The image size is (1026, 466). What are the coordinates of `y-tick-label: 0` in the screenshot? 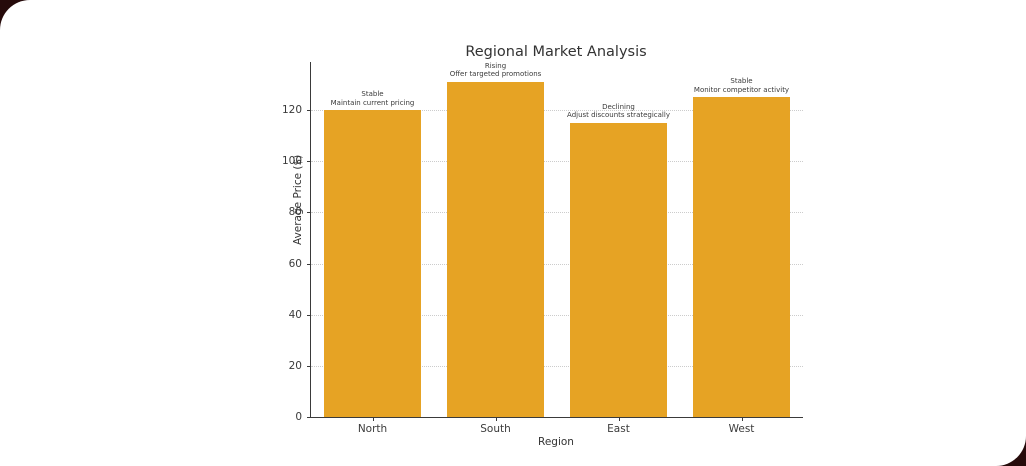 It's located at (298, 417).